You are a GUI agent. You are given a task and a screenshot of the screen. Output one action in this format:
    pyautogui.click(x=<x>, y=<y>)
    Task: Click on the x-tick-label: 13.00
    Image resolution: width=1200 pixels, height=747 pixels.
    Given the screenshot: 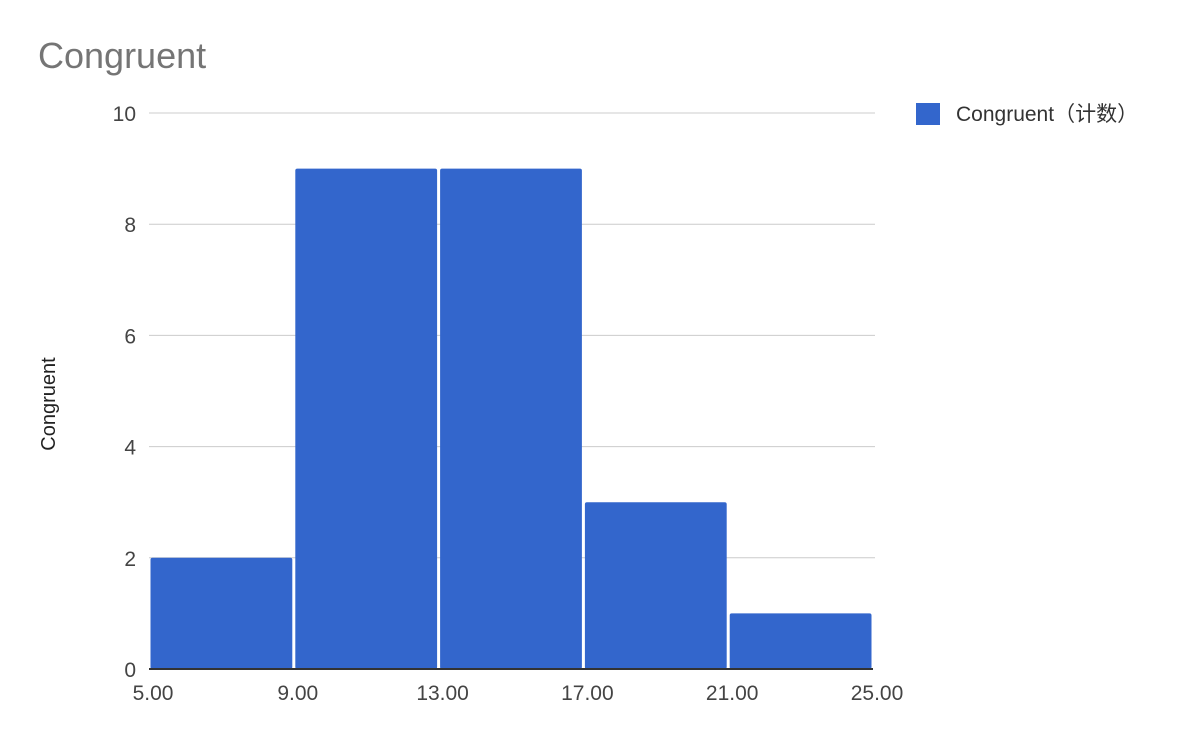 What is the action you would take?
    pyautogui.click(x=442, y=693)
    